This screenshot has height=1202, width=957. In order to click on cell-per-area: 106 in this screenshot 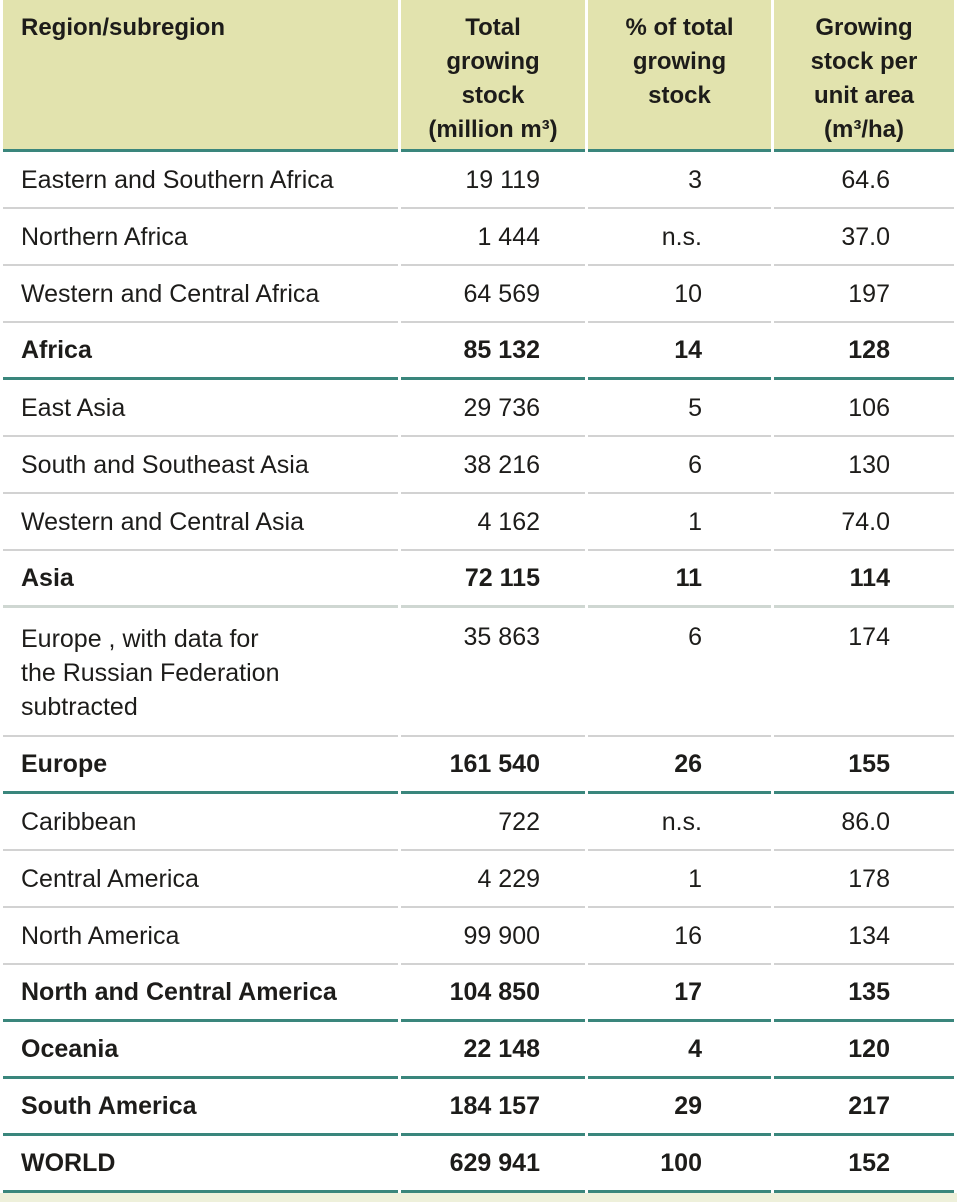, I will do `click(864, 408)`.